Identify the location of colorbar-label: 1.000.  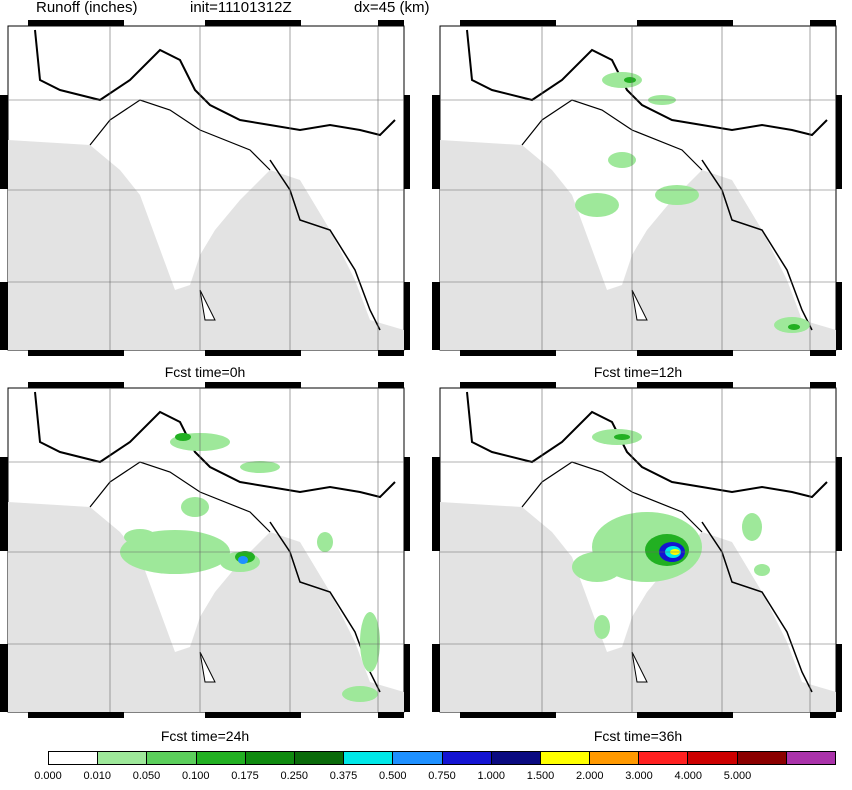
(491, 776).